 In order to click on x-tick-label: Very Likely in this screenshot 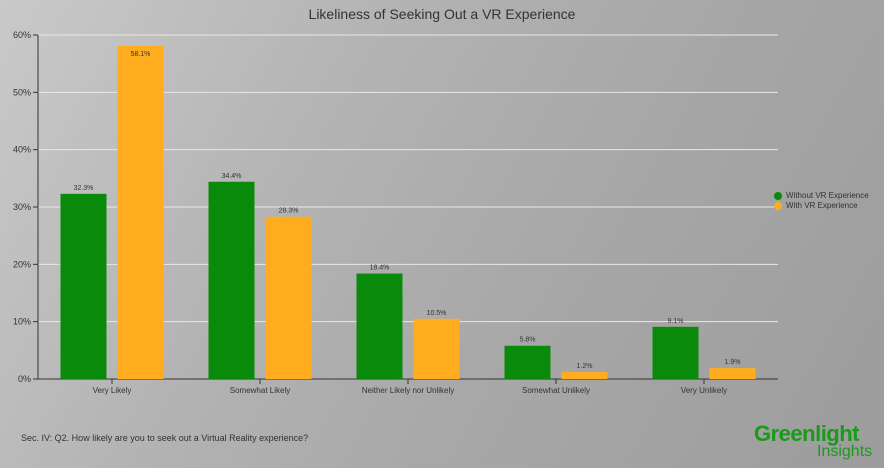, I will do `click(112, 390)`.